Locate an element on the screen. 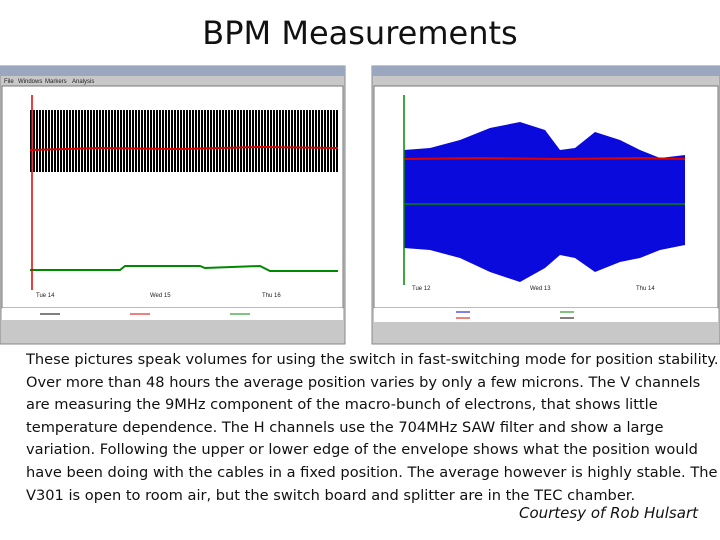 This screenshot has width=720, height=540. x-label: Thu 14 is located at coordinates (645, 289).